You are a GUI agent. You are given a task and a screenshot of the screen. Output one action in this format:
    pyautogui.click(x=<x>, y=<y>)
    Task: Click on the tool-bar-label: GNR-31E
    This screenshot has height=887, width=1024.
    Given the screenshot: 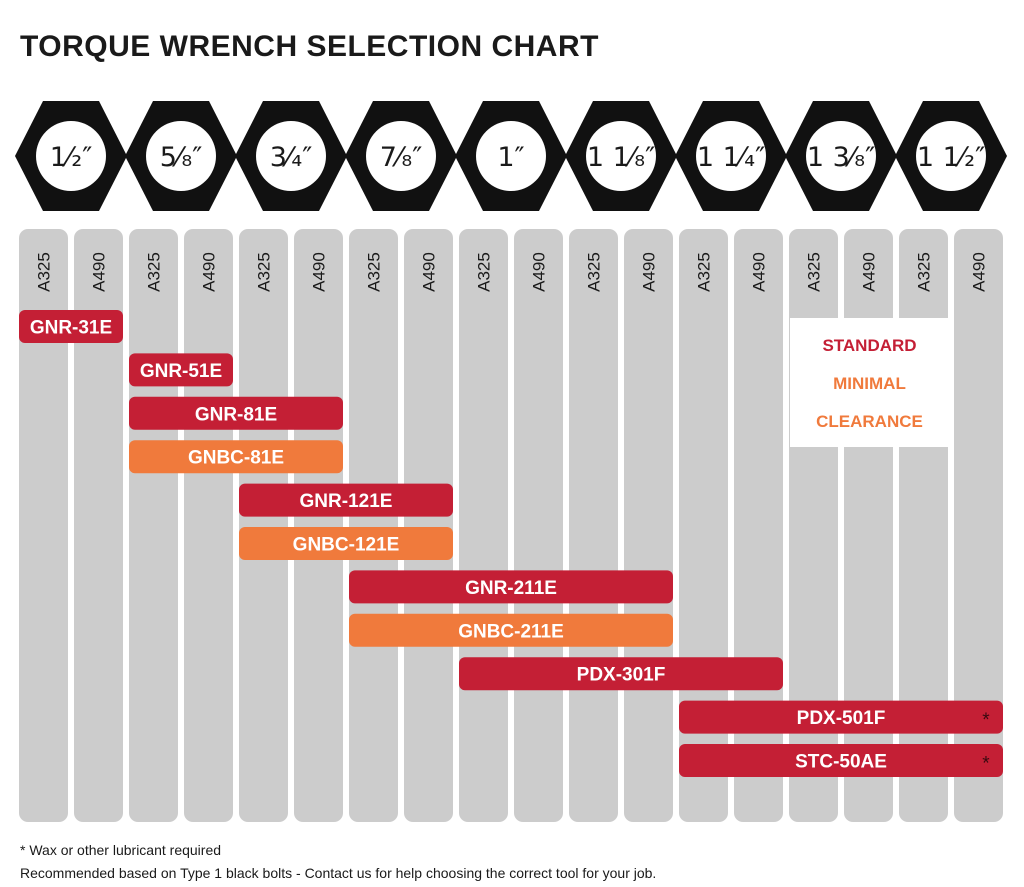 What is the action you would take?
    pyautogui.click(x=71, y=328)
    